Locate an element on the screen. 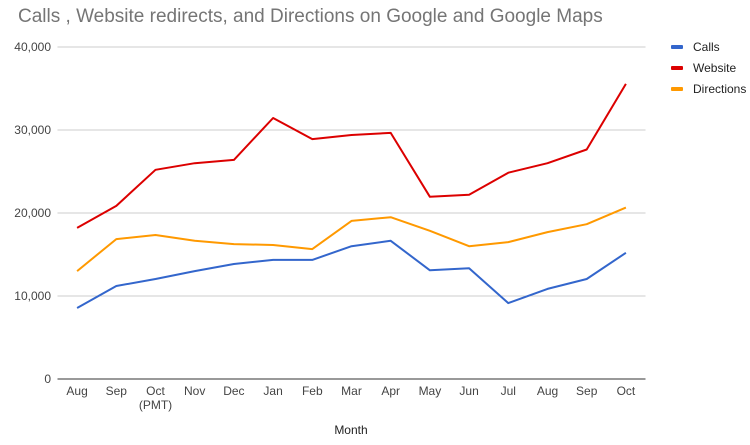  legend-item-directions: Directions is located at coordinates (708, 89).